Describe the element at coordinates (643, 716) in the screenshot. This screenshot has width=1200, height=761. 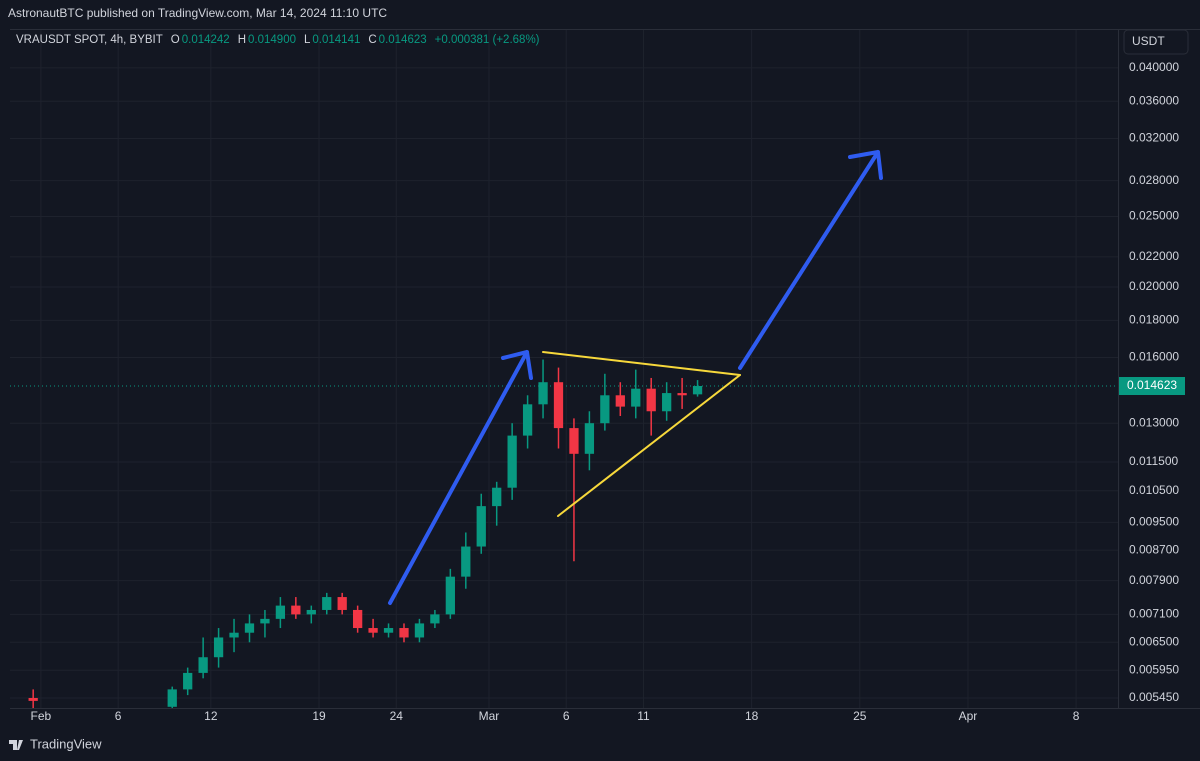
I see `x-tick-label: 11` at that location.